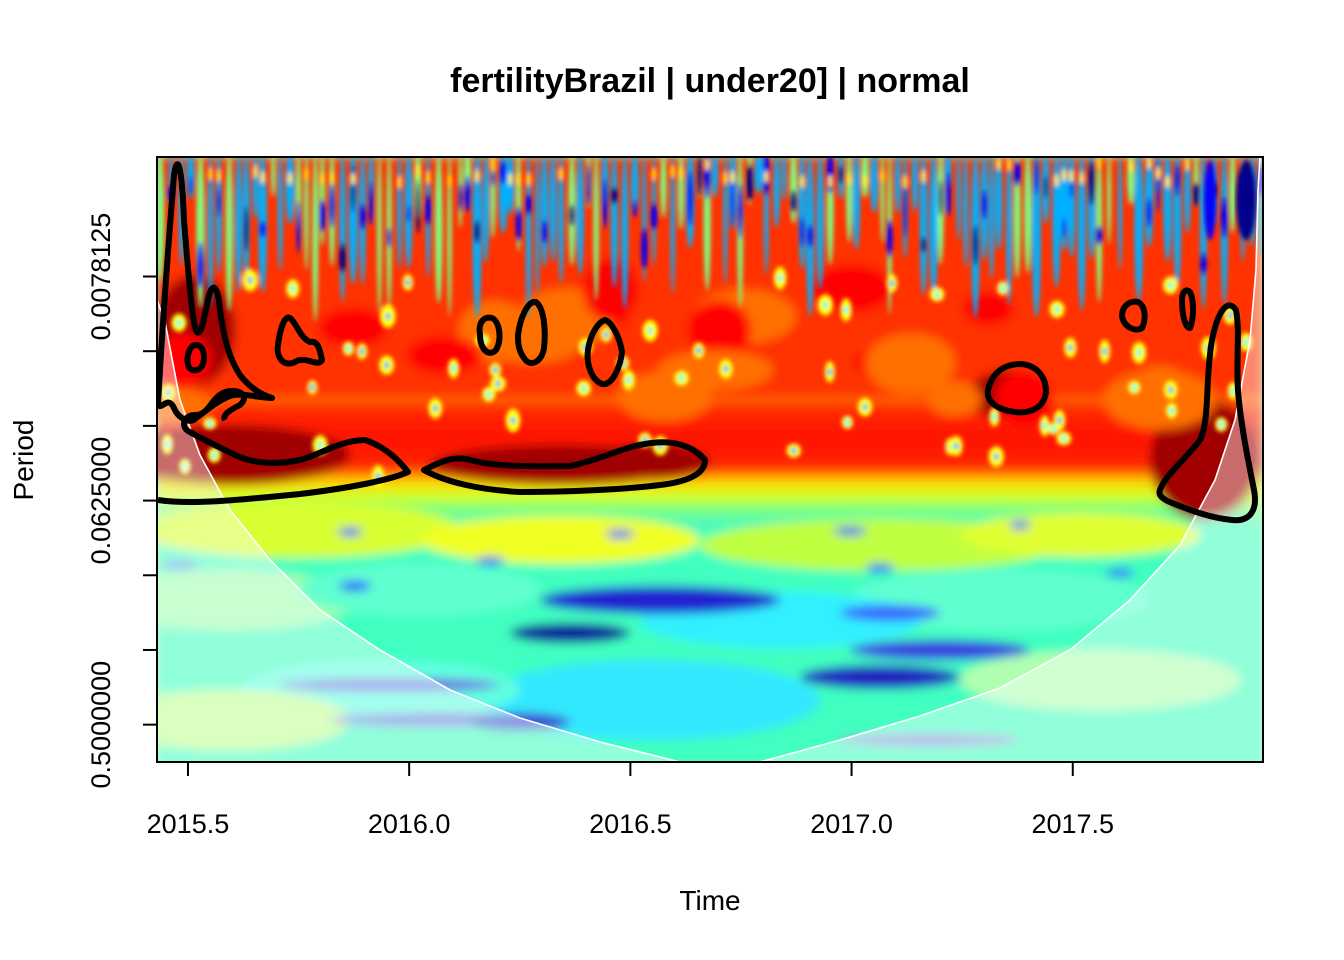 The height and width of the screenshot is (960, 1344). Describe the element at coordinates (101, 725) in the screenshot. I see `y-tick-label: 0.5000000` at that location.